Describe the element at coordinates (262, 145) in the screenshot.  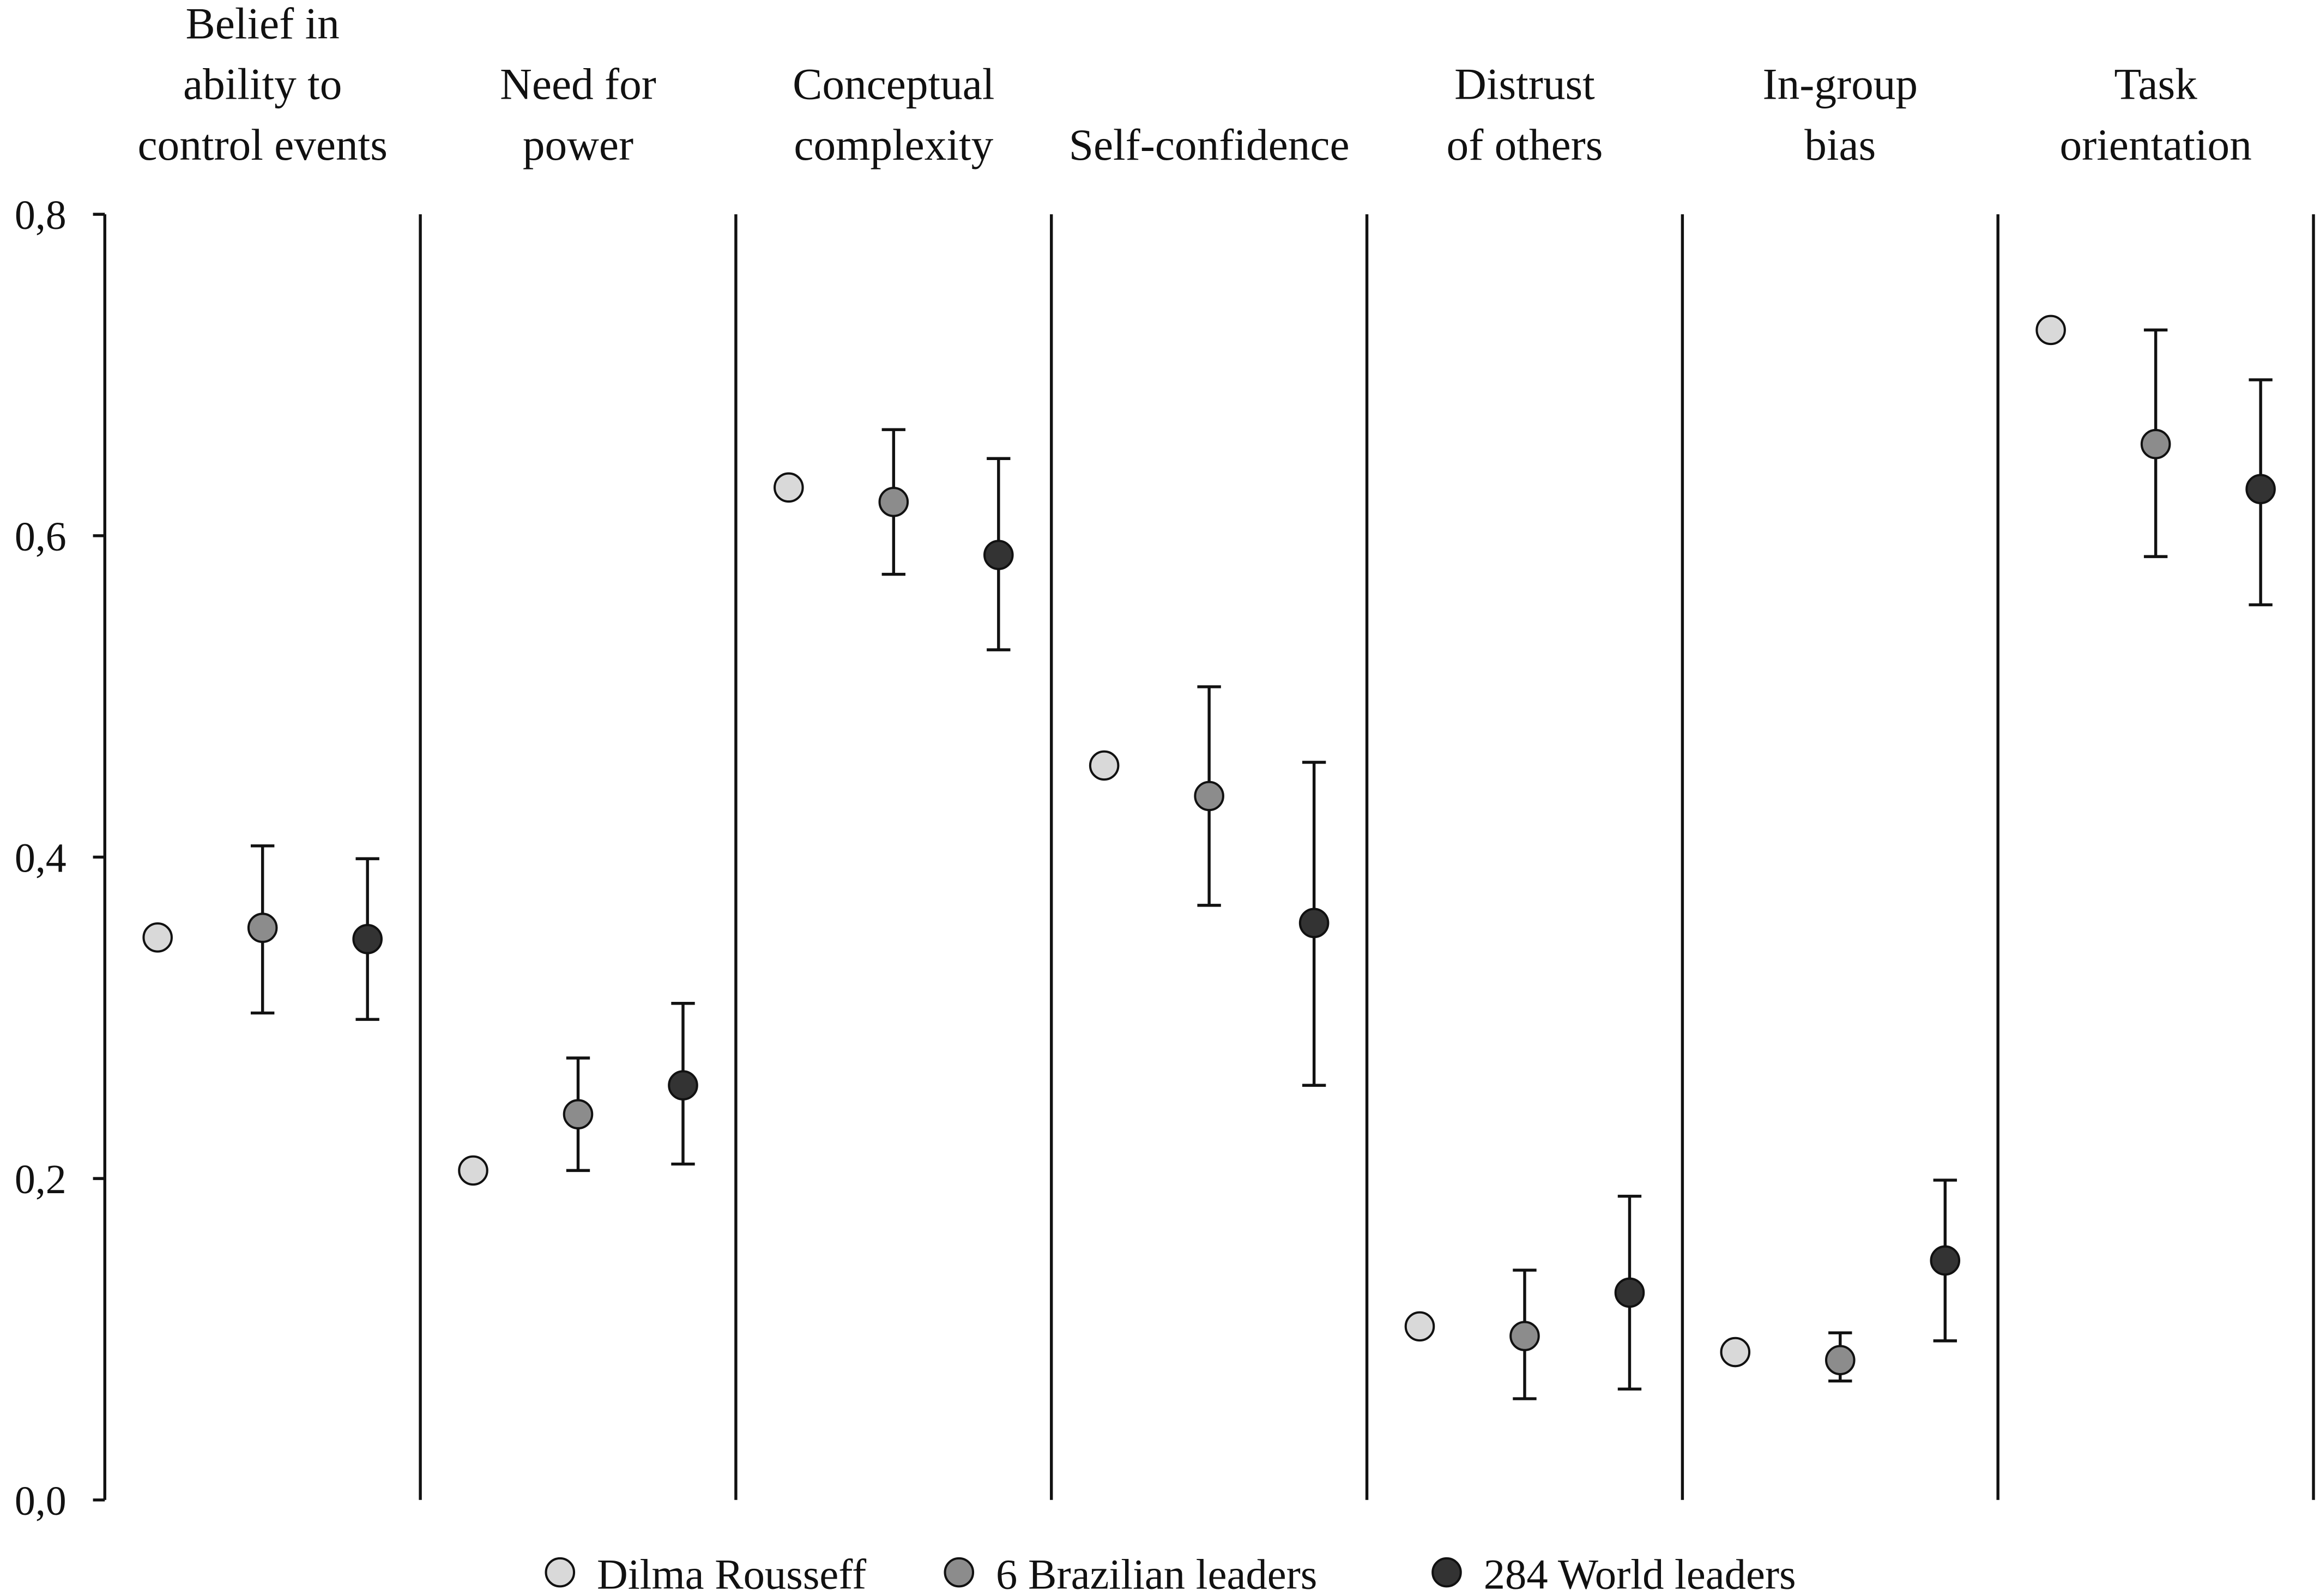
I see `category-label: control events` at that location.